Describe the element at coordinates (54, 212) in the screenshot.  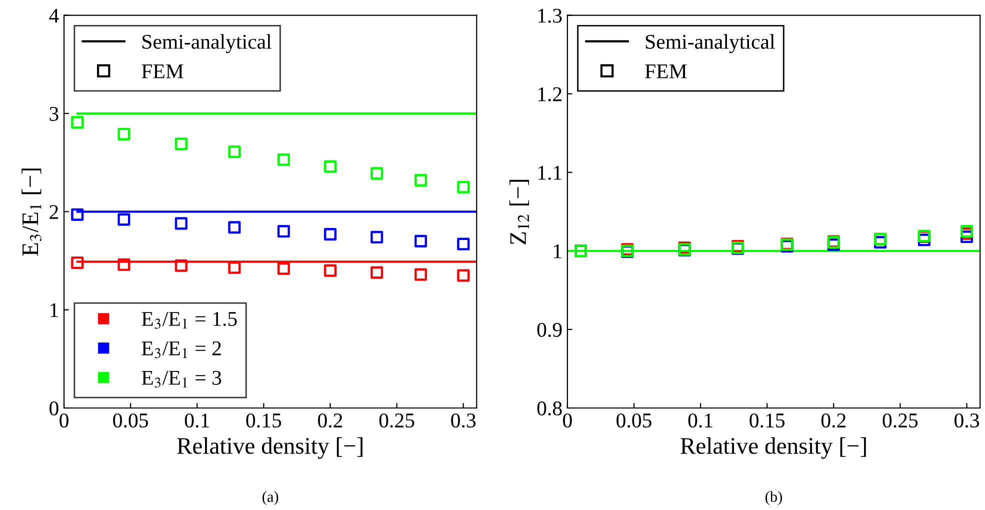
I see `y-tick-label: 2` at that location.